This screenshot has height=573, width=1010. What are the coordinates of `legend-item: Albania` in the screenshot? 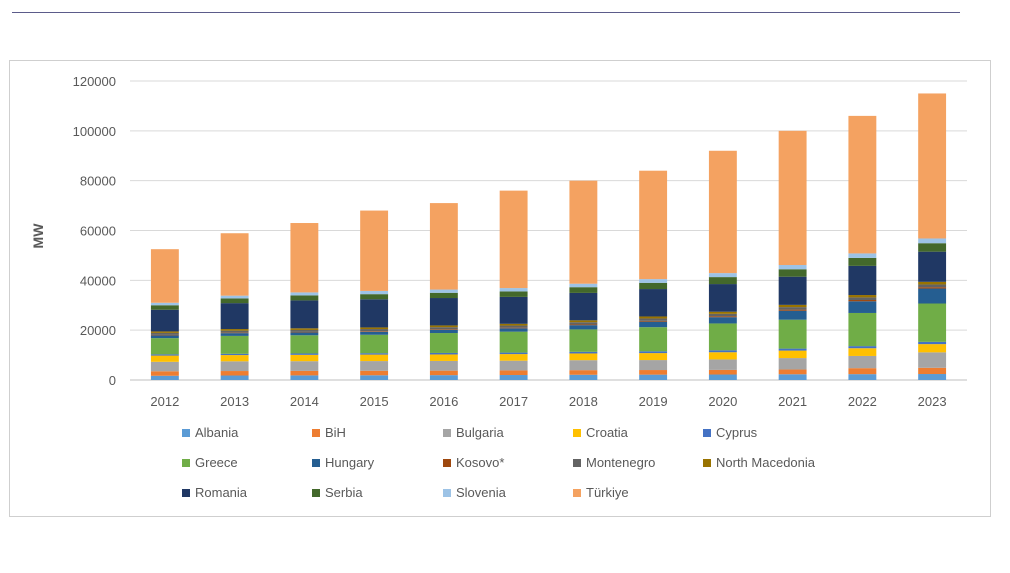 It's located at (210, 432).